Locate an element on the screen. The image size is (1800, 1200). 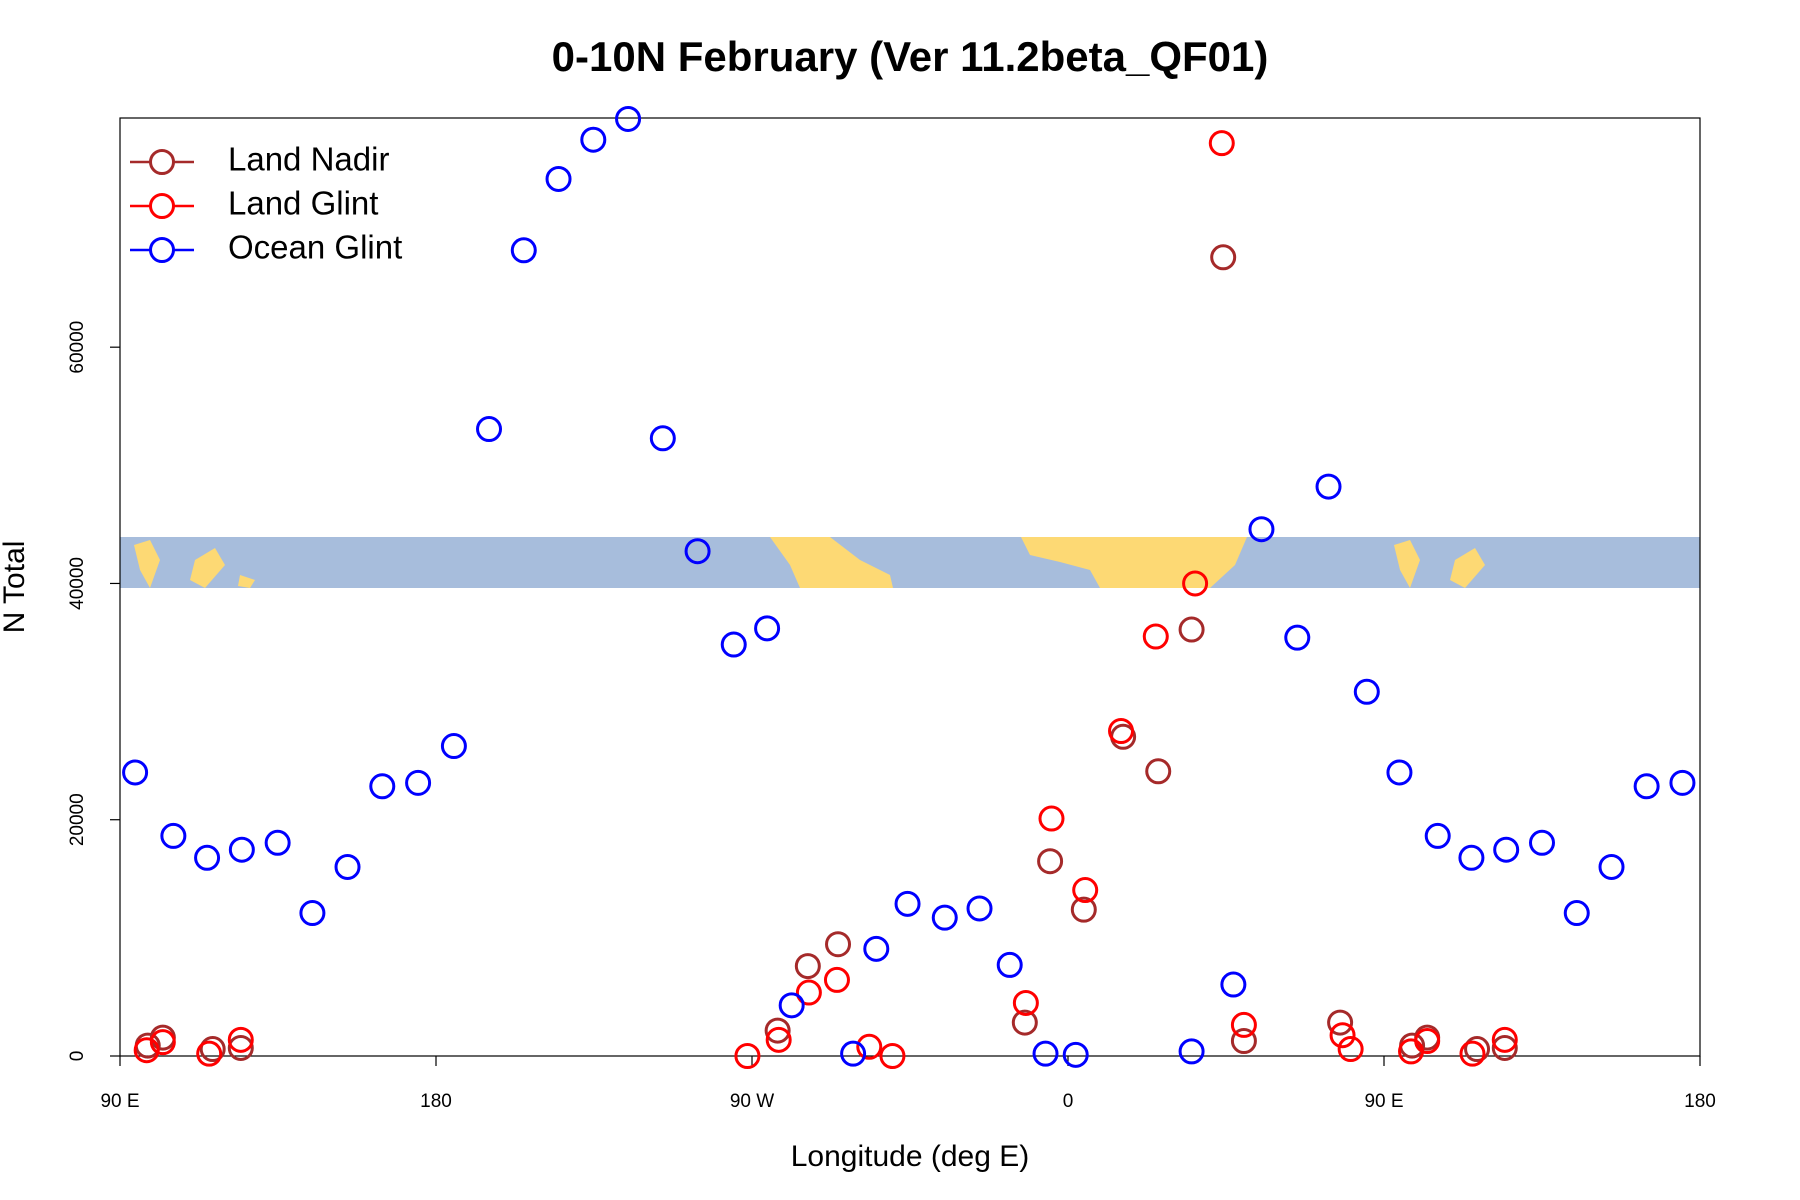
legend-label: Land Nadir is located at coordinates (308, 159).